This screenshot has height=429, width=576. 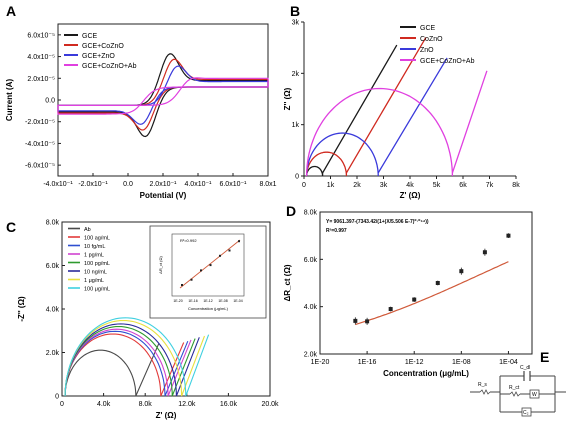 What do you see at coordinates (410, 185) in the screenshot?
I see `panel-b-x-tick-label: 4k` at bounding box center [410, 185].